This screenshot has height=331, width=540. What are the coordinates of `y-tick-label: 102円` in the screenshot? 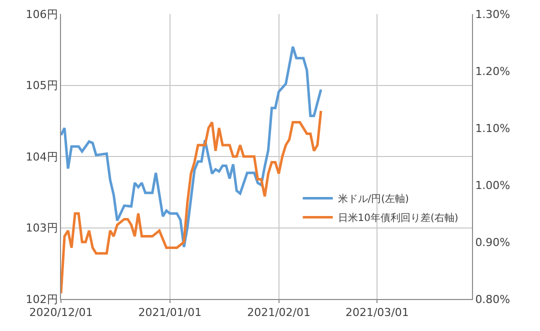 It's located at (42, 299).